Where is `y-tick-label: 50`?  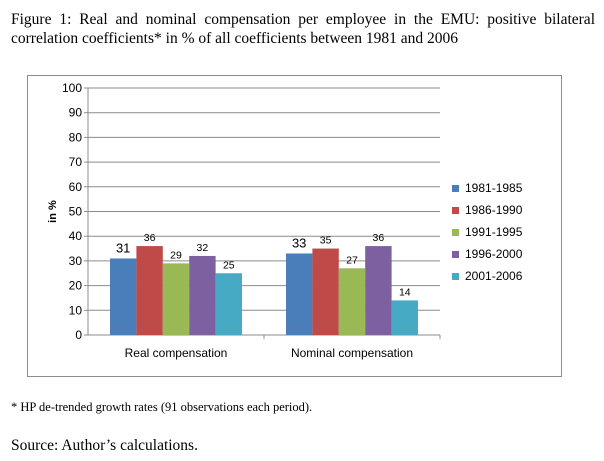 y-tick-label: 50 is located at coordinates (76, 212).